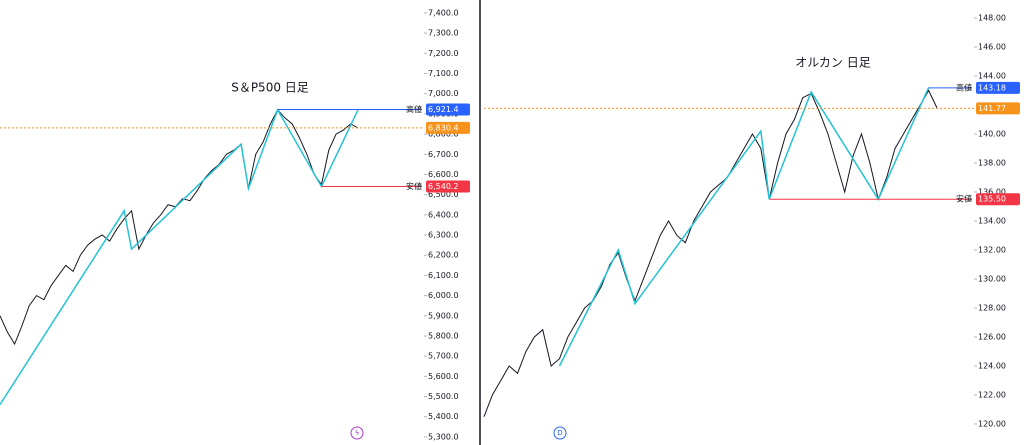 The image size is (1024, 445). What do you see at coordinates (443, 109) in the screenshot?
I see `level-value: 6,921.4` at bounding box center [443, 109].